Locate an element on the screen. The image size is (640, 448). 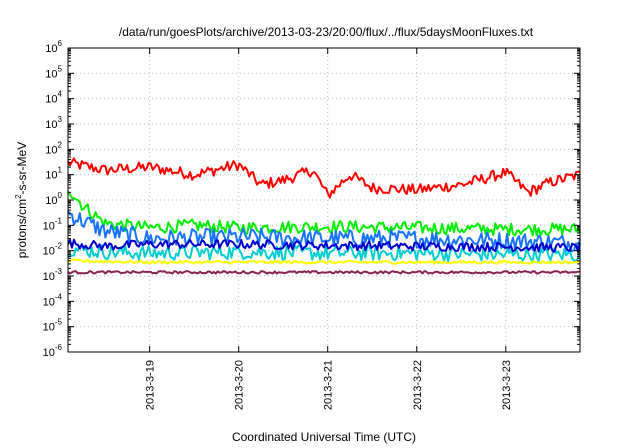
x-tick-label: 2013-3-23 is located at coordinates (507, 385).